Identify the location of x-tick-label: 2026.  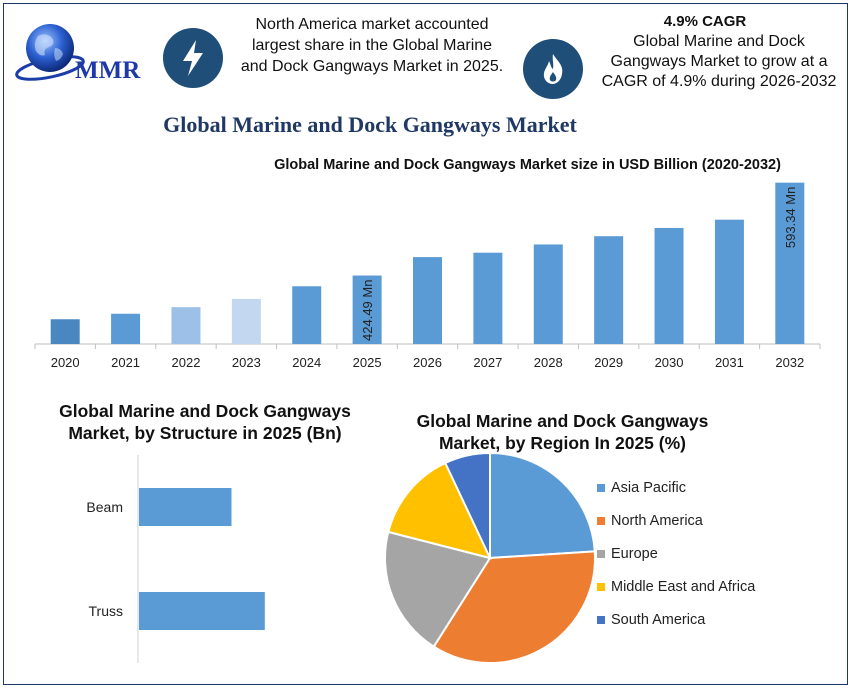
(427, 362).